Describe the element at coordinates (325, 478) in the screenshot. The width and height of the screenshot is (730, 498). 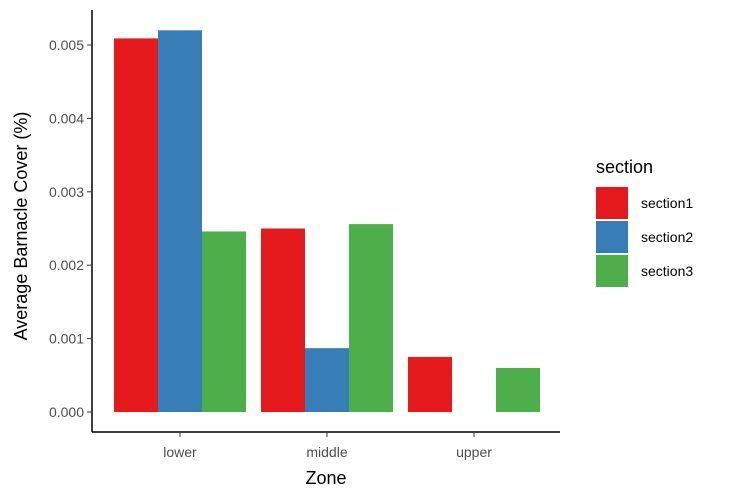
I see `x-axis-title: Zone` at that location.